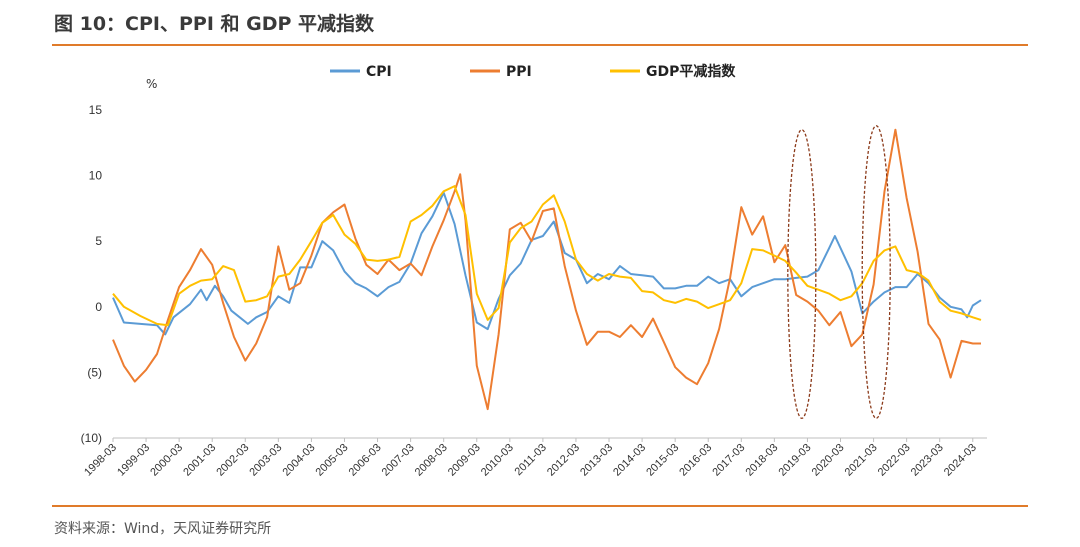 Image resolution: width=1080 pixels, height=547 pixels. What do you see at coordinates (540, 506) in the screenshot?
I see `footer-divider` at bounding box center [540, 506].